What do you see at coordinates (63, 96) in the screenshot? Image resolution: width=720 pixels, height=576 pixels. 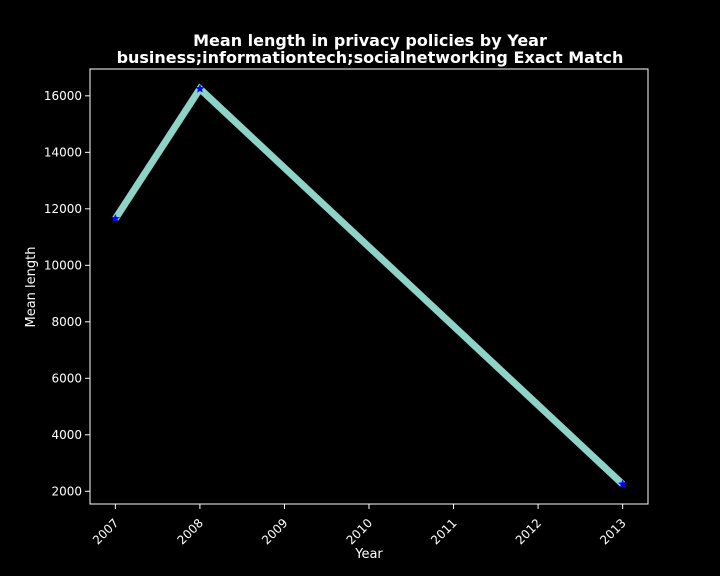 I see `y-tick-label: 16000` at bounding box center [63, 96].